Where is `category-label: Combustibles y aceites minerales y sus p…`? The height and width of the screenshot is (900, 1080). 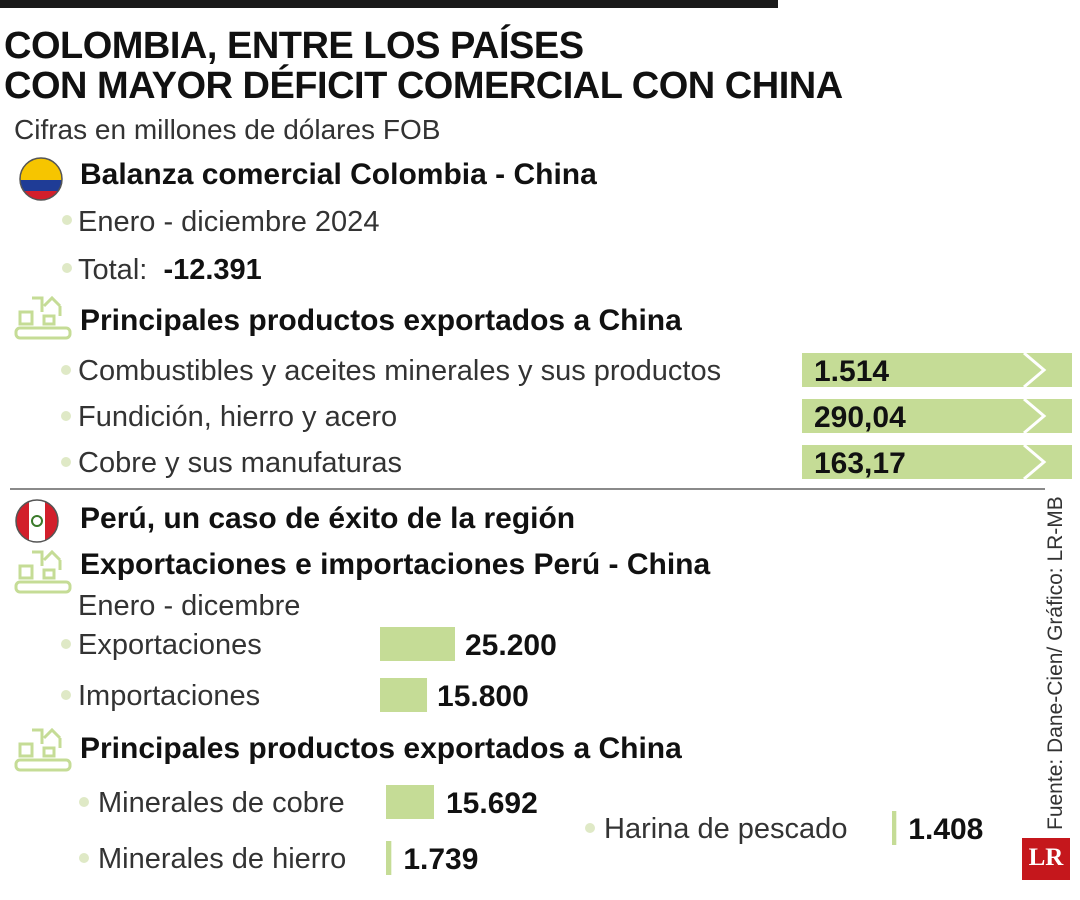 category-label: Combustibles y aceites minerales y sus p… is located at coordinates (399, 371).